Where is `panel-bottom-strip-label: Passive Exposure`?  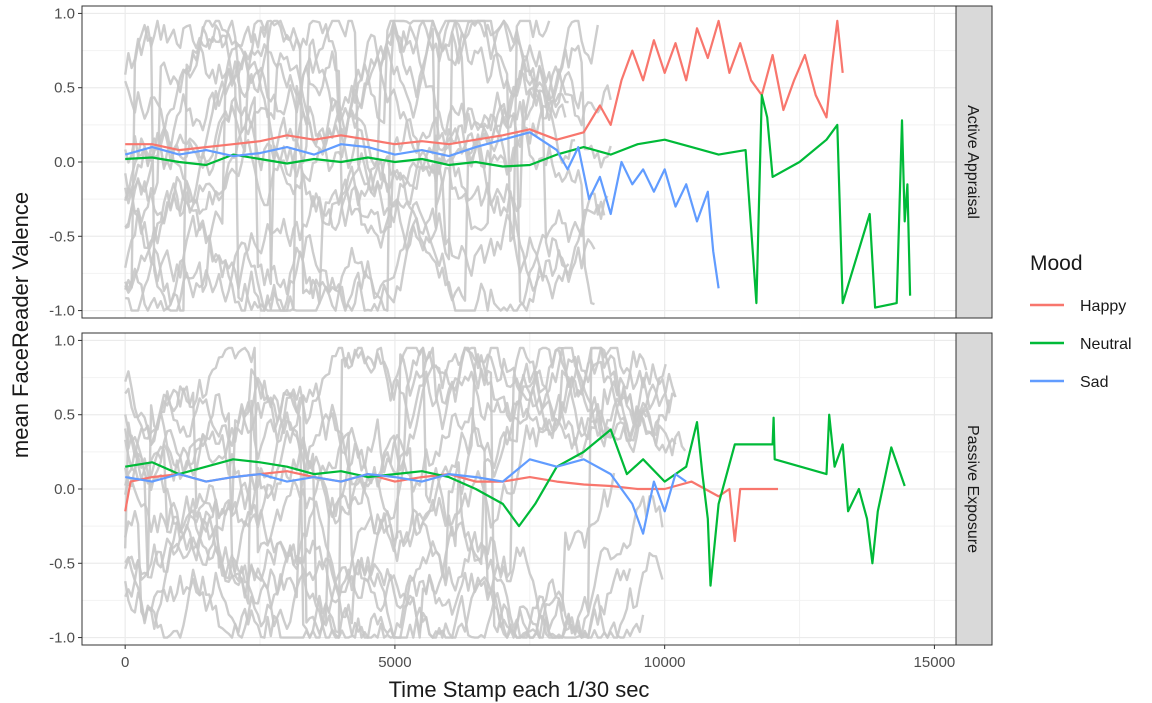 panel-bottom-strip-label: Passive Exposure is located at coordinates (972, 489).